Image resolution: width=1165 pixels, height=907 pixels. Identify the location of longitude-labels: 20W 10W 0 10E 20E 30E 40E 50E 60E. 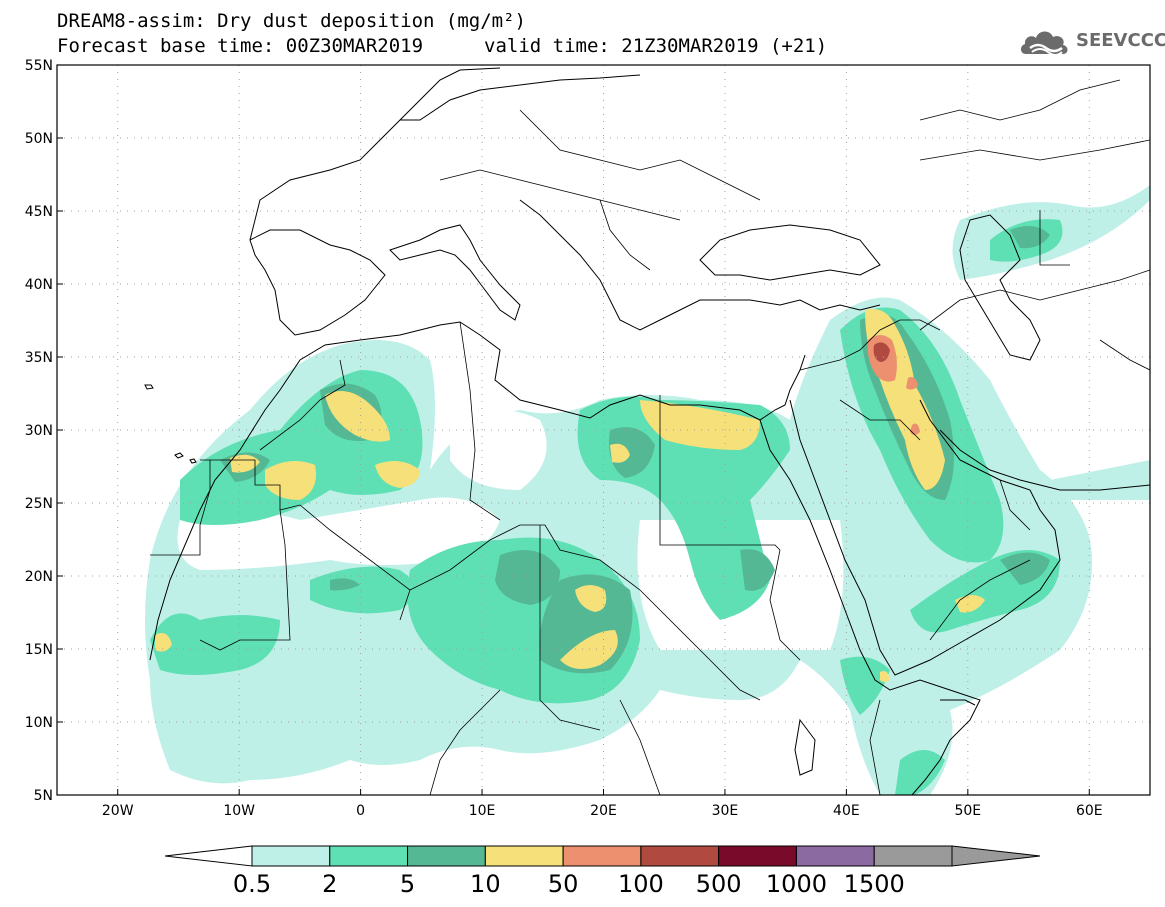
(602, 811).